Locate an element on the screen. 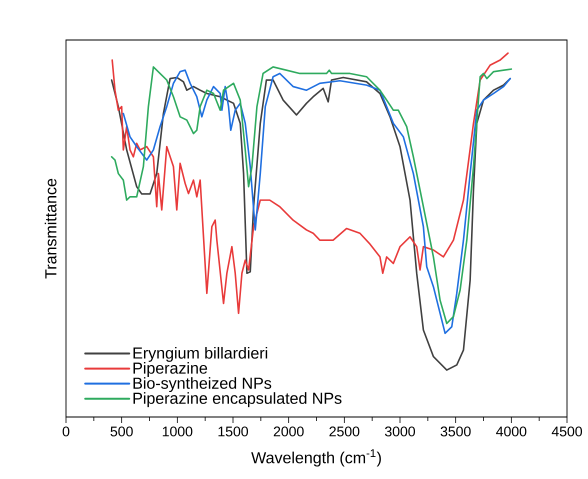  x-tick-label: 3000 is located at coordinates (400, 431).